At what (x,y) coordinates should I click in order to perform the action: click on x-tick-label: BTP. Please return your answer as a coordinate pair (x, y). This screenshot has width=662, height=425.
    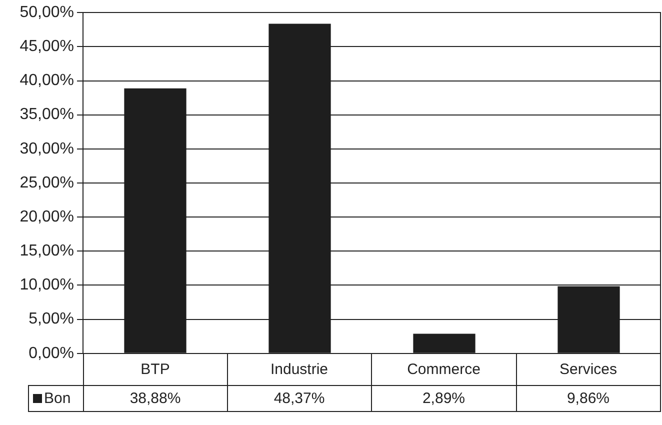
    Looking at the image, I should click on (155, 369).